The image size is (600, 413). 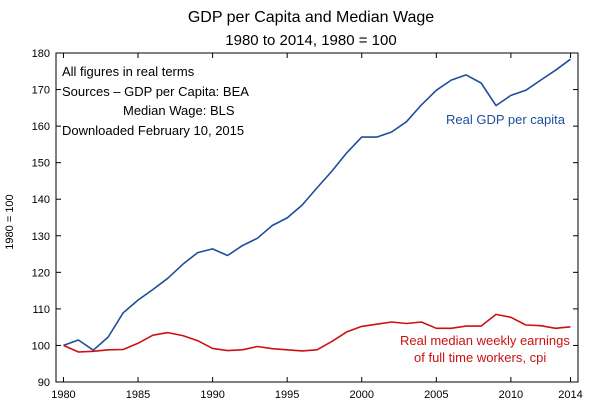 What do you see at coordinates (485, 340) in the screenshot?
I see `series-label-wage-line1: Real median weekly earnings` at bounding box center [485, 340].